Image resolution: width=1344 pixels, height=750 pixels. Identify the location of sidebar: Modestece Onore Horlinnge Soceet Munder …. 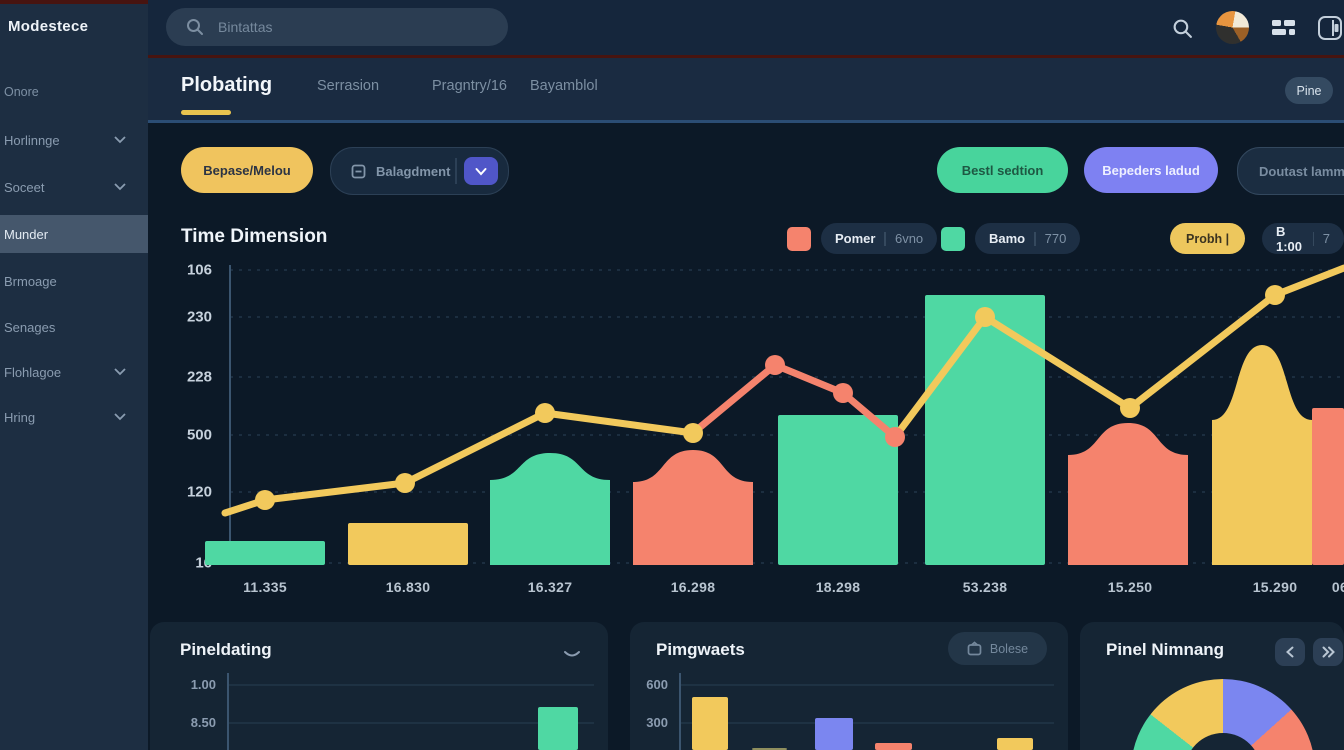
(74, 375).